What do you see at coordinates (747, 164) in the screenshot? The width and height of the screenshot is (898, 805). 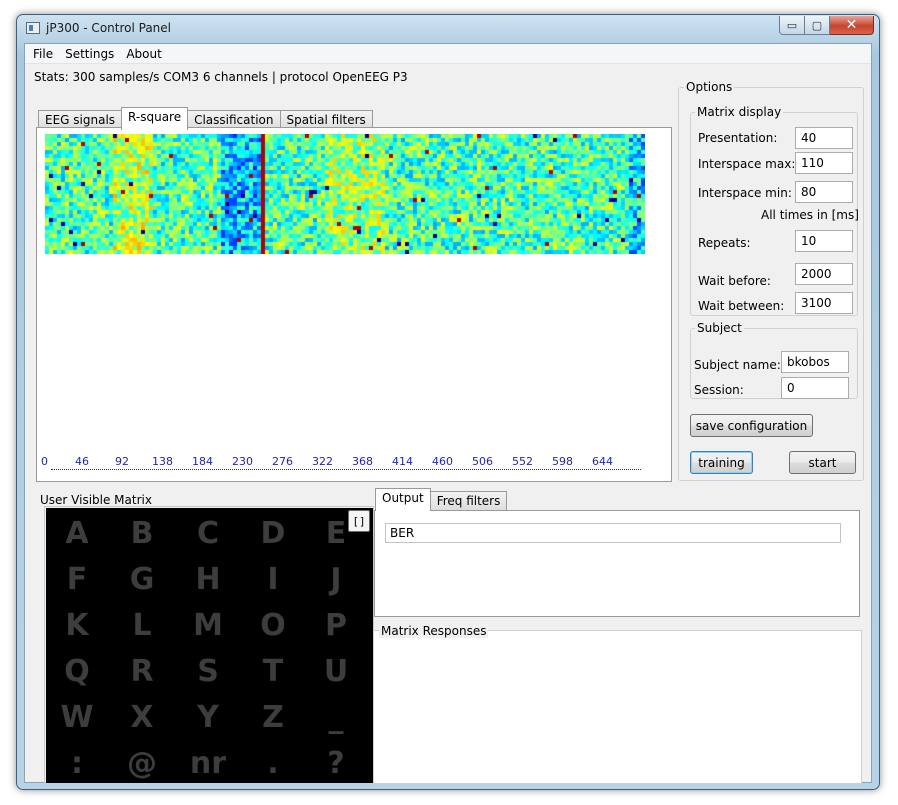 I see `interspace-max-label: Interspace max:` at bounding box center [747, 164].